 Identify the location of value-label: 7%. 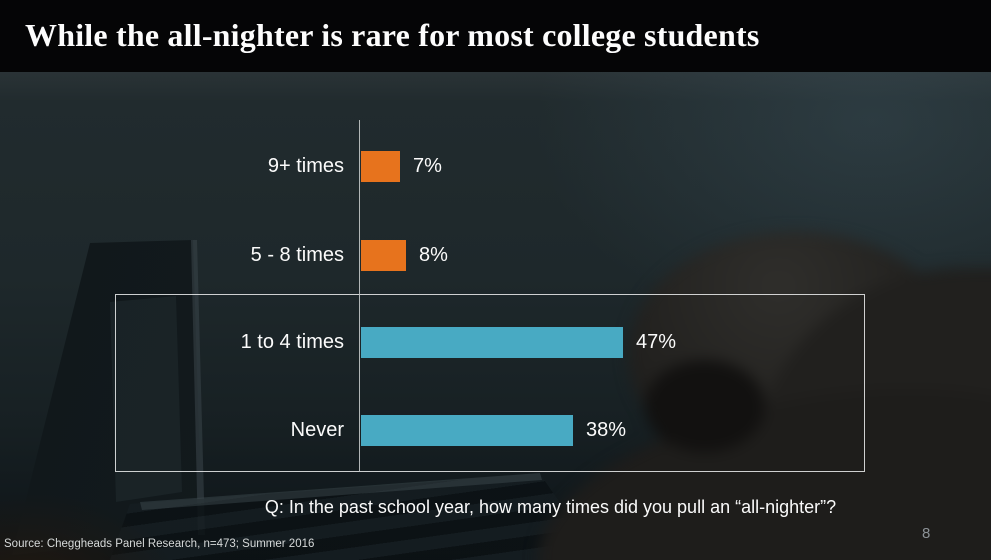
(427, 166).